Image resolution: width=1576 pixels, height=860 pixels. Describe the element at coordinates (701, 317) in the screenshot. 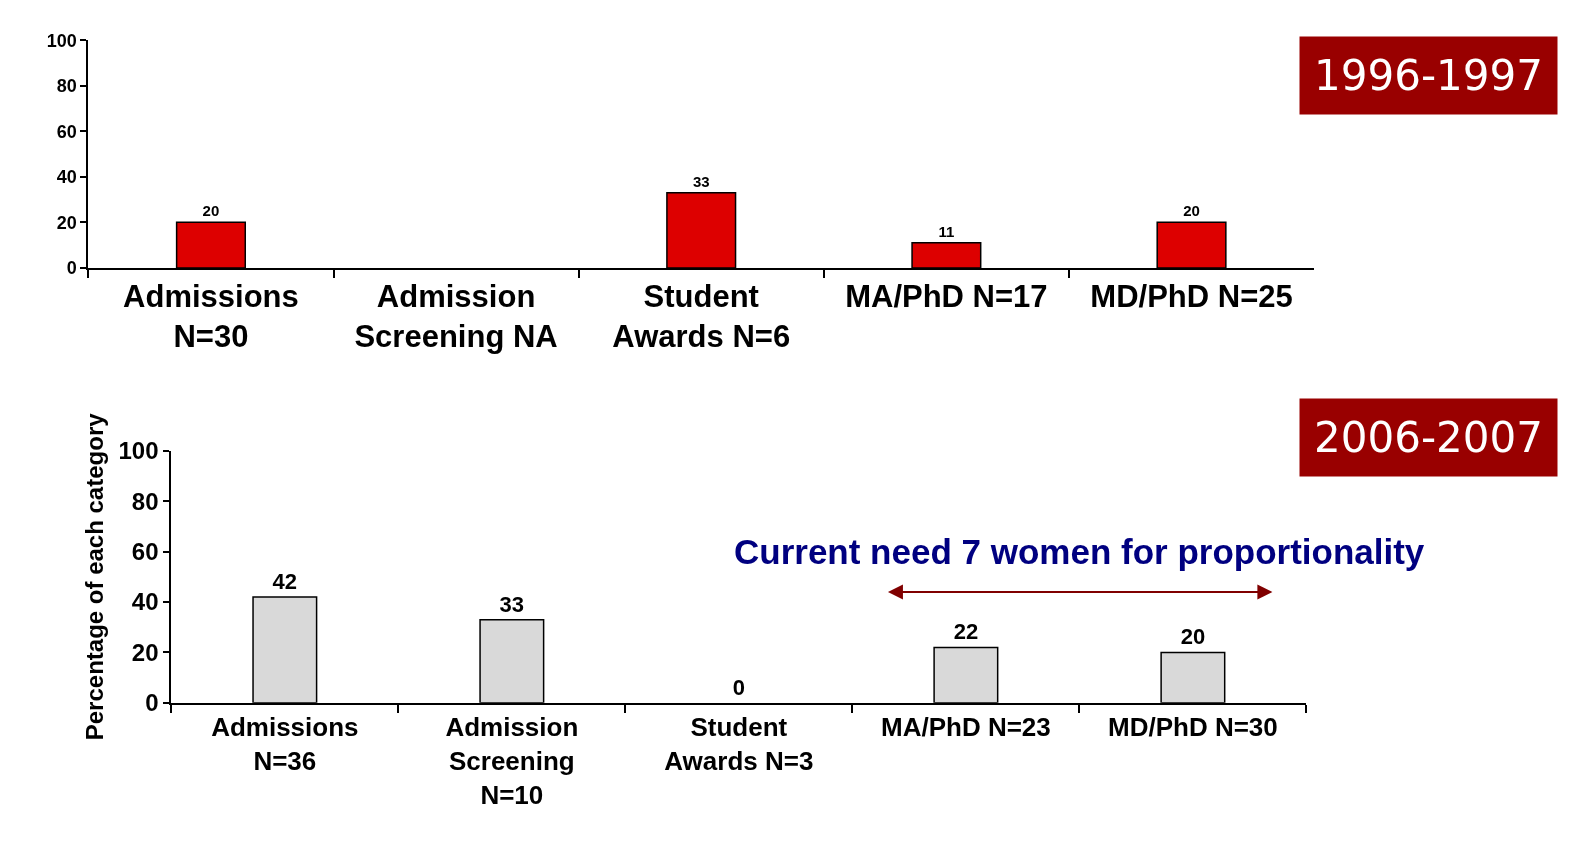

I see `x-tick-label: Student Awards N=6` at that location.